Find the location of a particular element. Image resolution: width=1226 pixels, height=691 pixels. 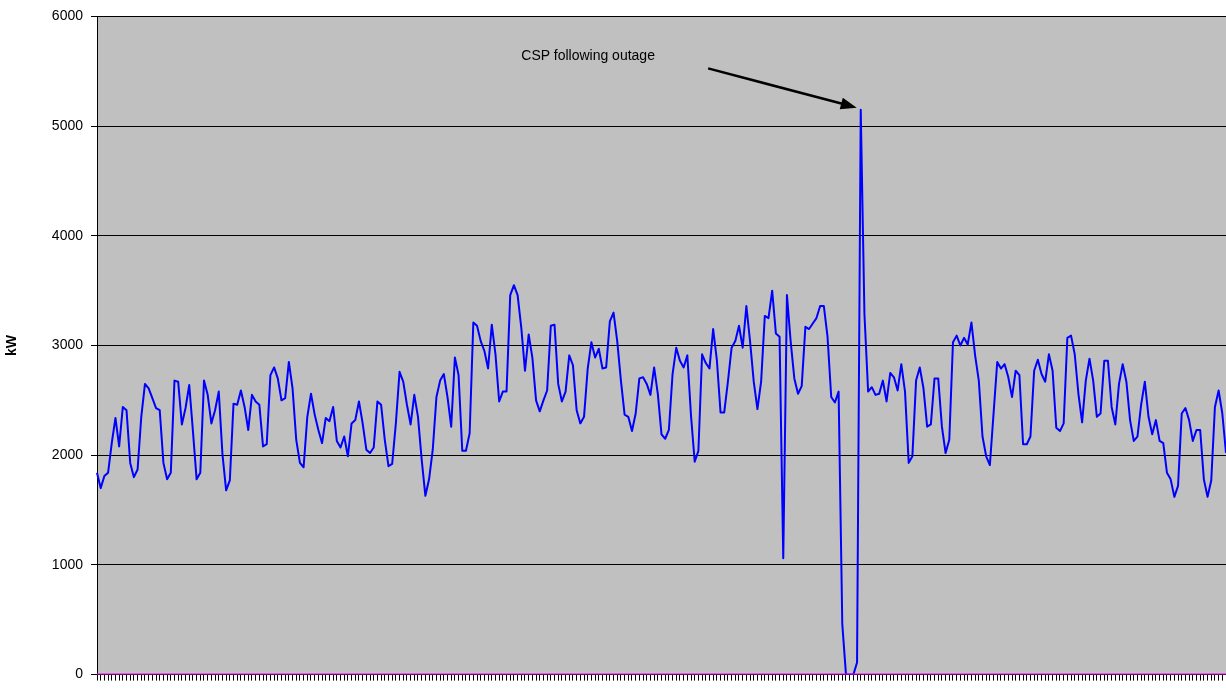

y-tick-label: 4000 is located at coordinates (67, 234).